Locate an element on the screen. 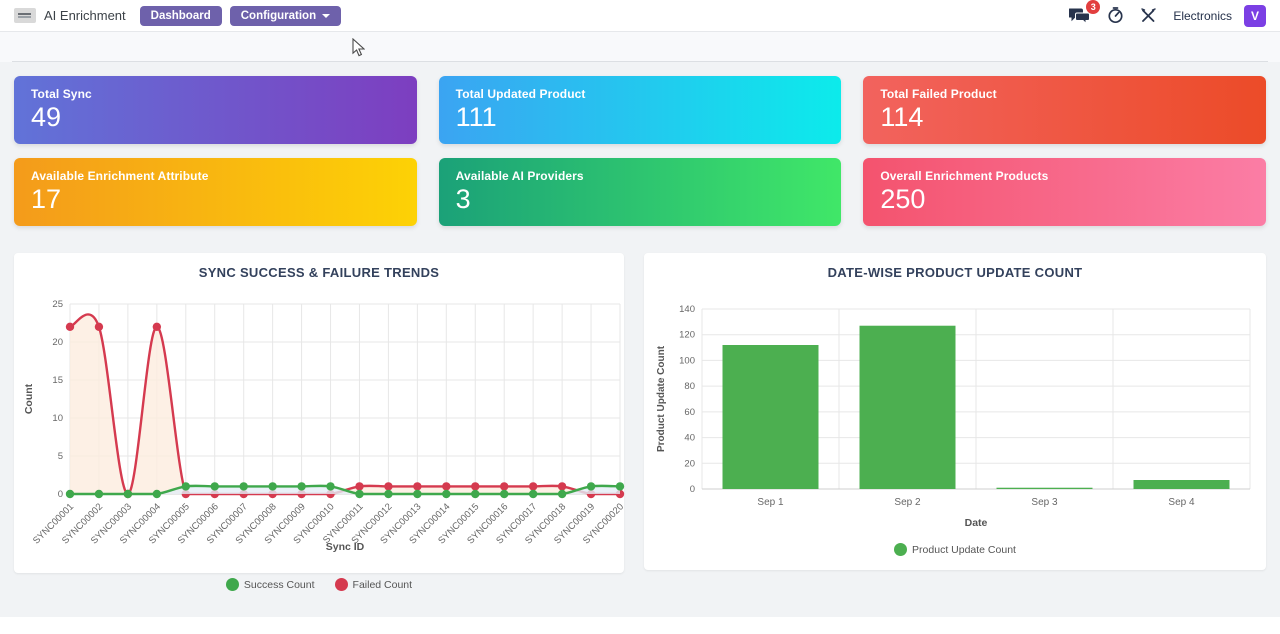 This screenshot has height=634, width=1280. svg-text: 140 is located at coordinates (687, 309).